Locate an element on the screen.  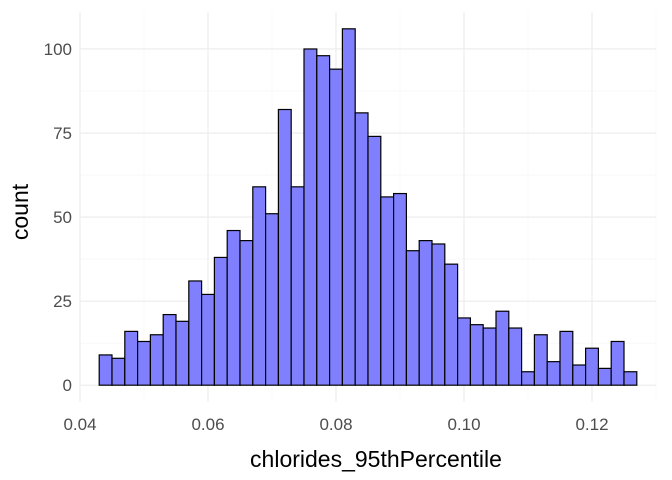
y-tick-label: 0 is located at coordinates (67, 385).